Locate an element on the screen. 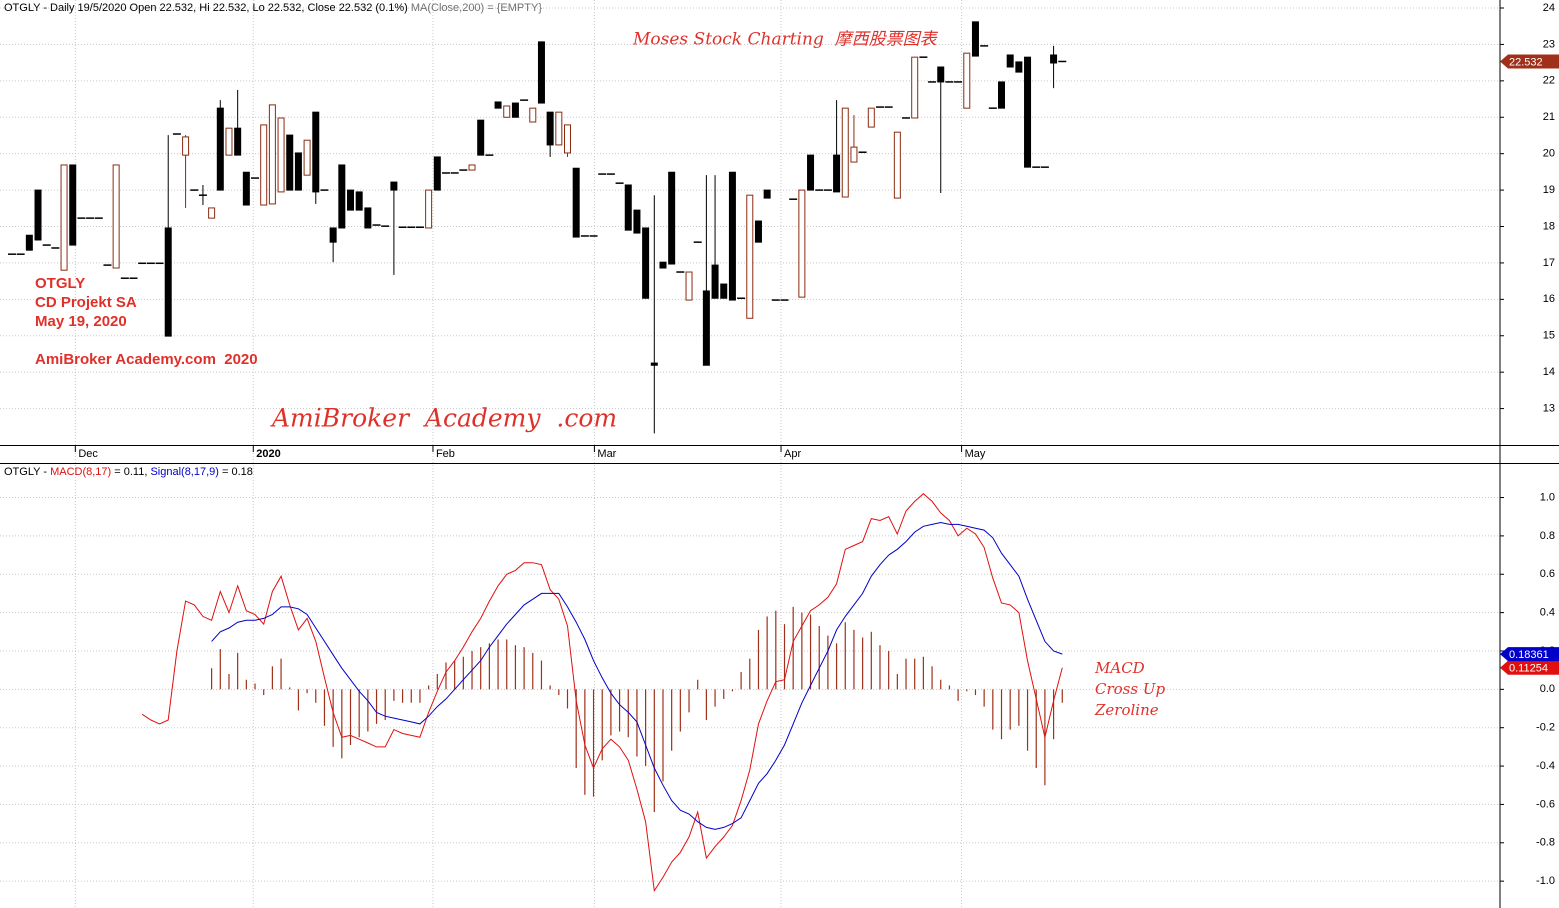 The image size is (1559, 908). y-tick-label: 24 is located at coordinates (1549, 8).